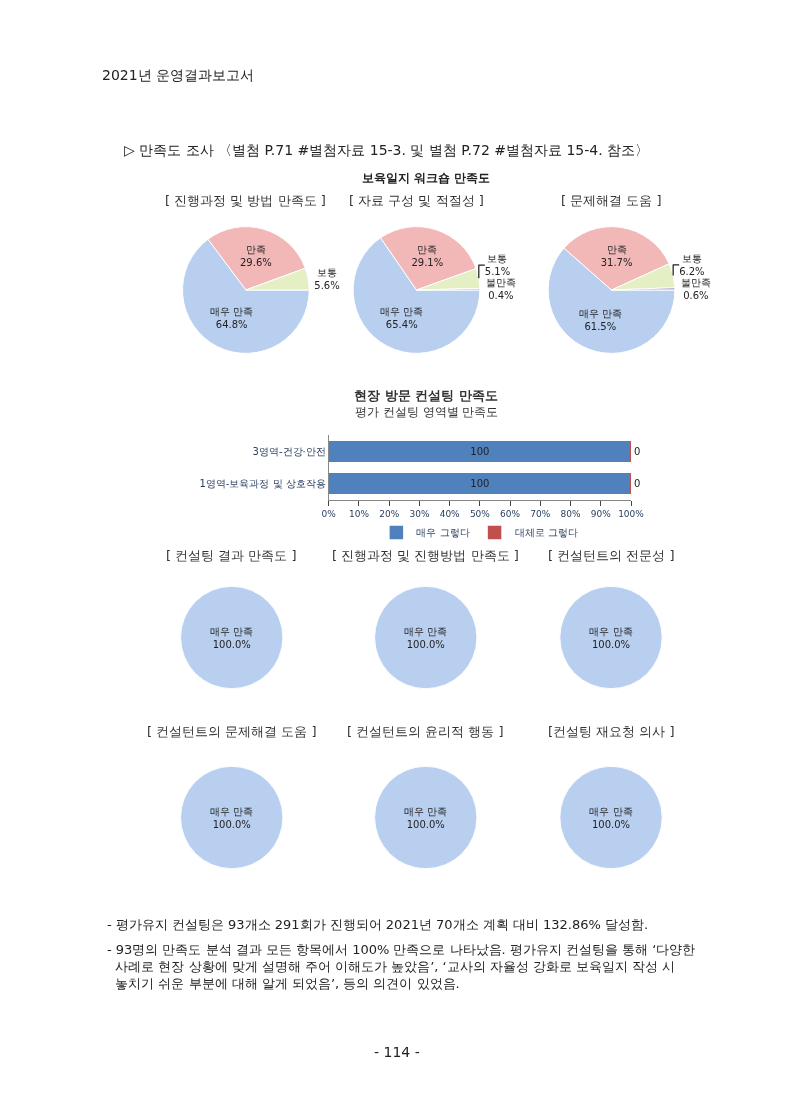  Describe the element at coordinates (416, 200) in the screenshot. I see `chart-title: [ 자료 구성 및 적절성 ]` at that location.